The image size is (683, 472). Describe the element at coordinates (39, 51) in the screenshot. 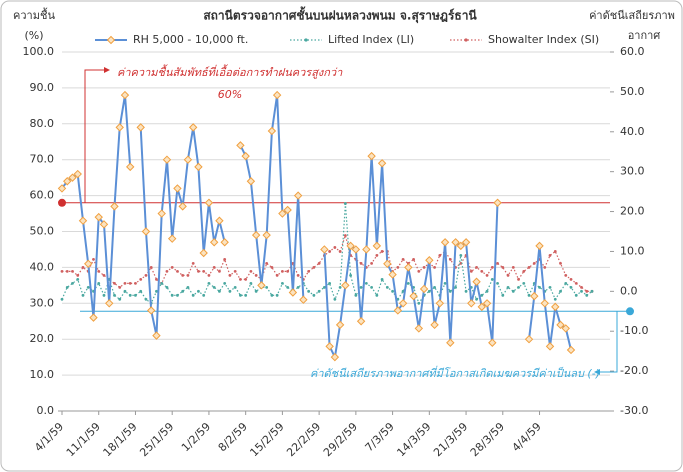

I see `y-tick-label: 100.0` at that location.